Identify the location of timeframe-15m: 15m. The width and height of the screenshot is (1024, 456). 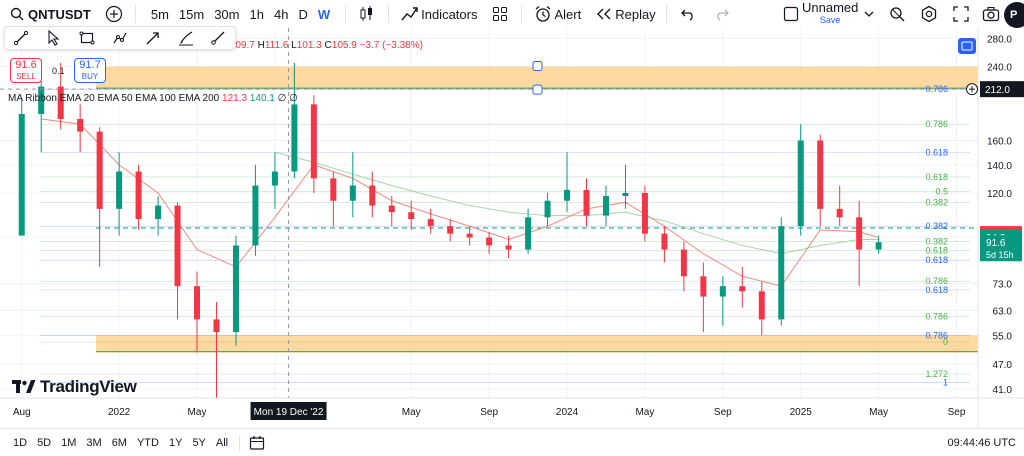
(191, 14).